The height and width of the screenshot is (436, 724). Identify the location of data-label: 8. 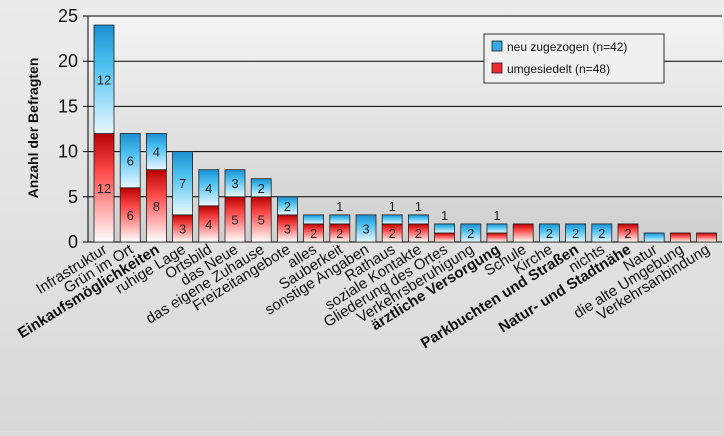
(156, 206).